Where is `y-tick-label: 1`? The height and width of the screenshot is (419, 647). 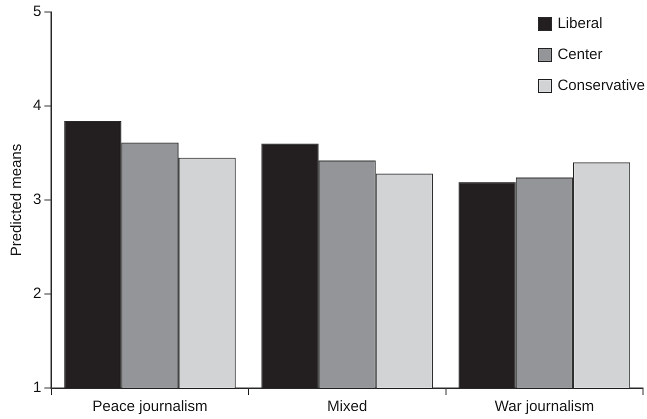 y-tick-label: 1 is located at coordinates (37, 387).